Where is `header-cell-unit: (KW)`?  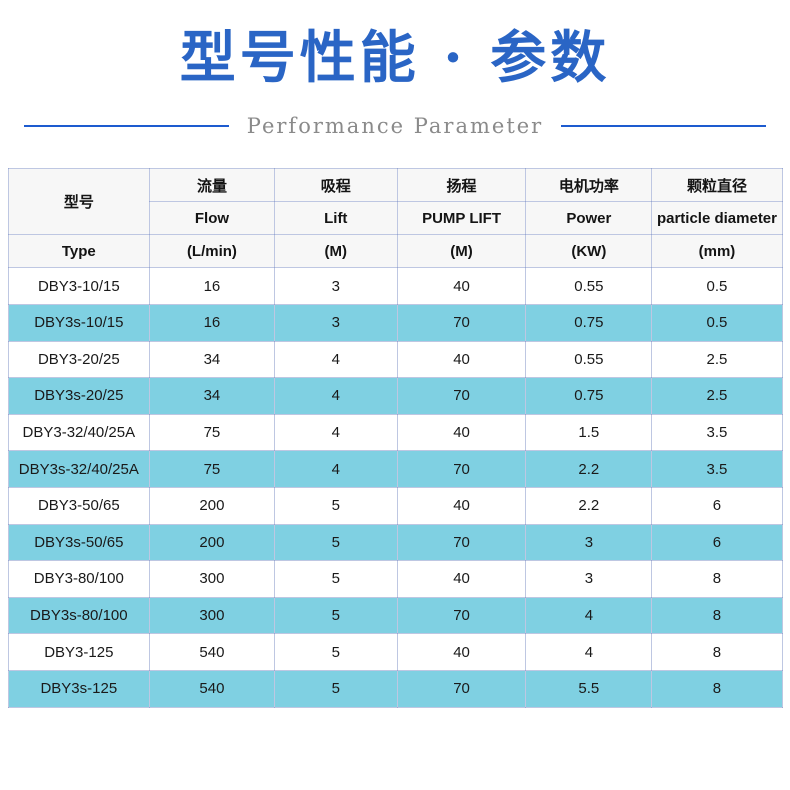 header-cell-unit: (KW) is located at coordinates (589, 251).